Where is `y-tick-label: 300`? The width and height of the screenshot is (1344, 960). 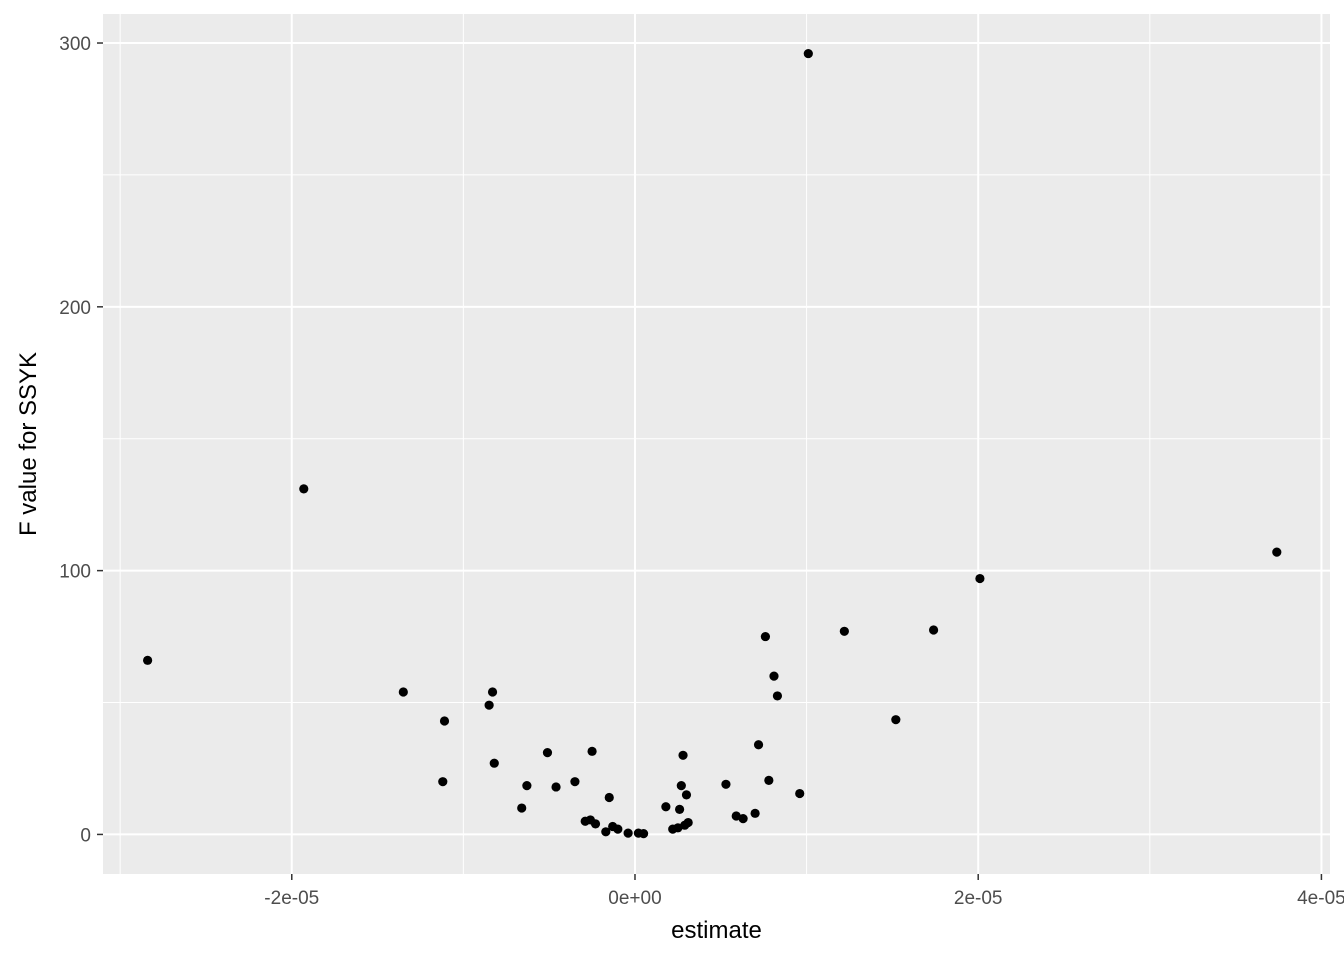 y-tick-label: 300 is located at coordinates (75, 44).